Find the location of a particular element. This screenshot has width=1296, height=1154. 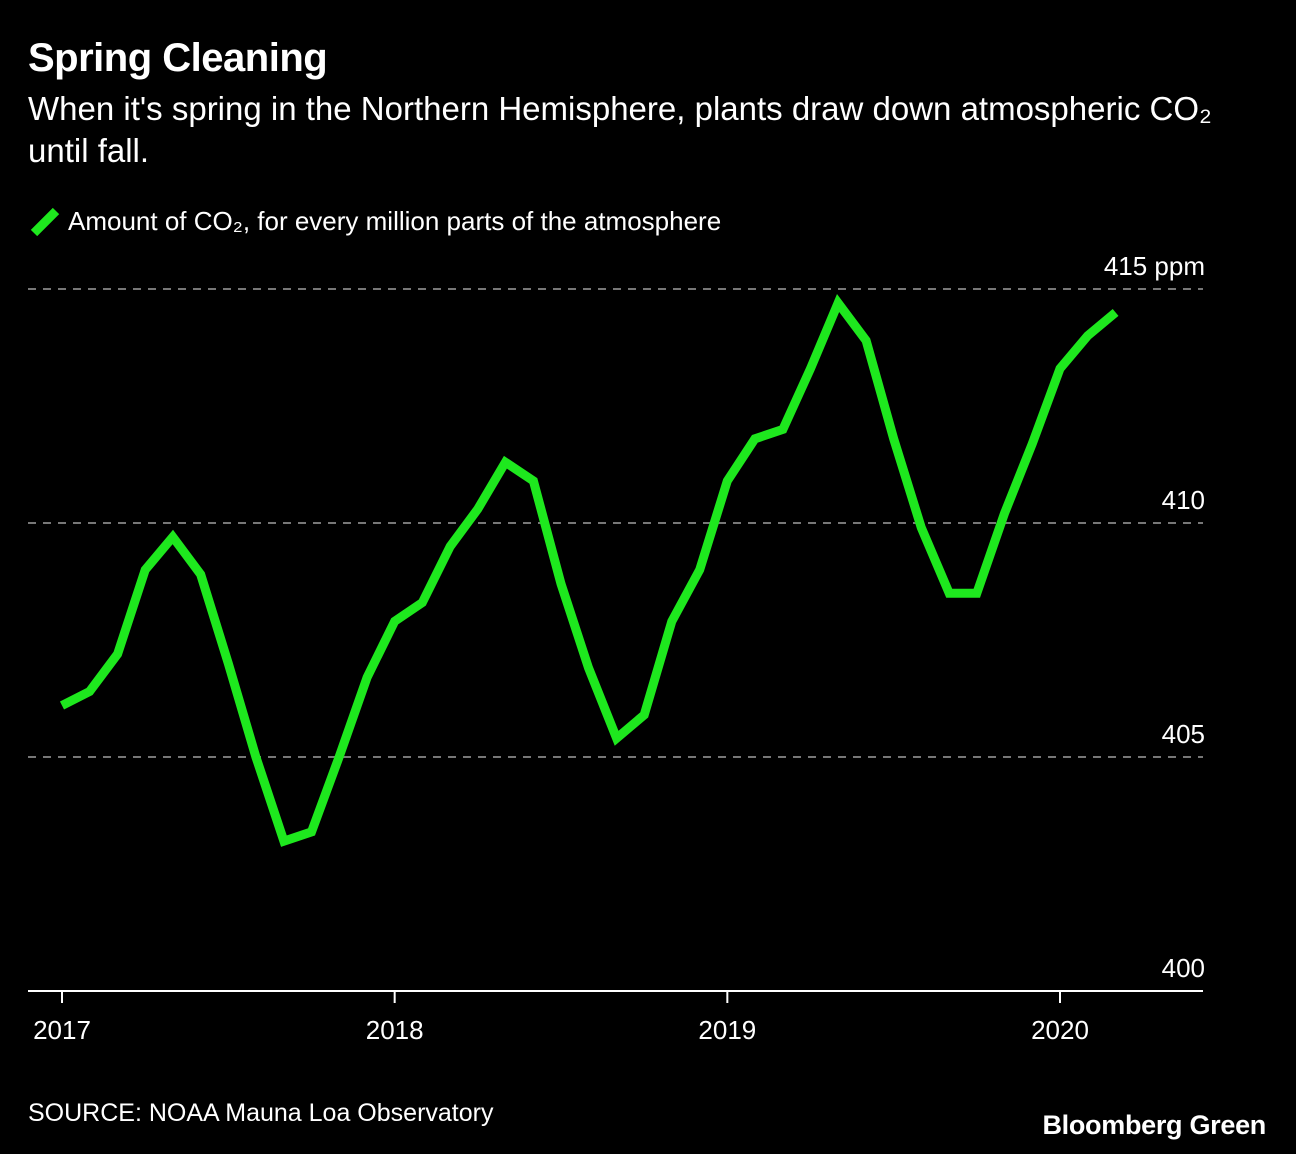

y-axis-labels: 415 ppm 410 405 400 is located at coordinates (1154, 617).